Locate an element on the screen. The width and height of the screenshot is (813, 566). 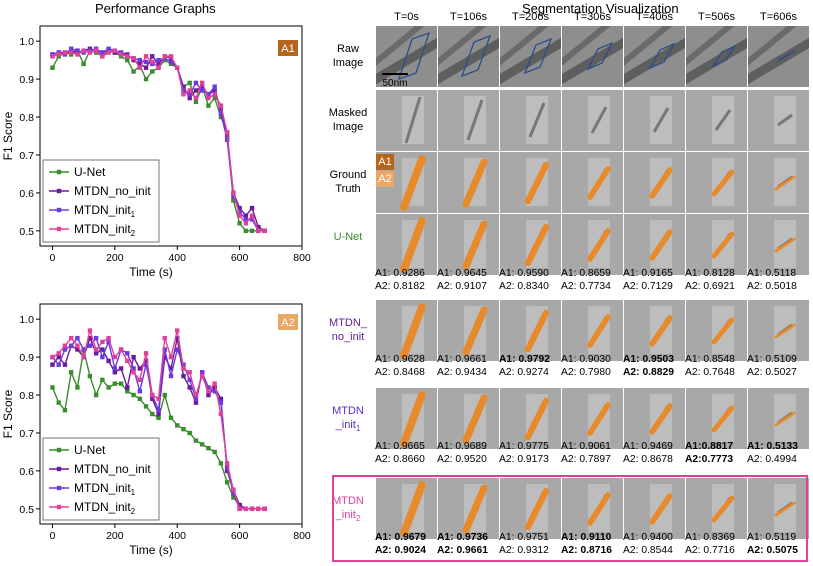
dark-streak is located at coordinates (475, 120).